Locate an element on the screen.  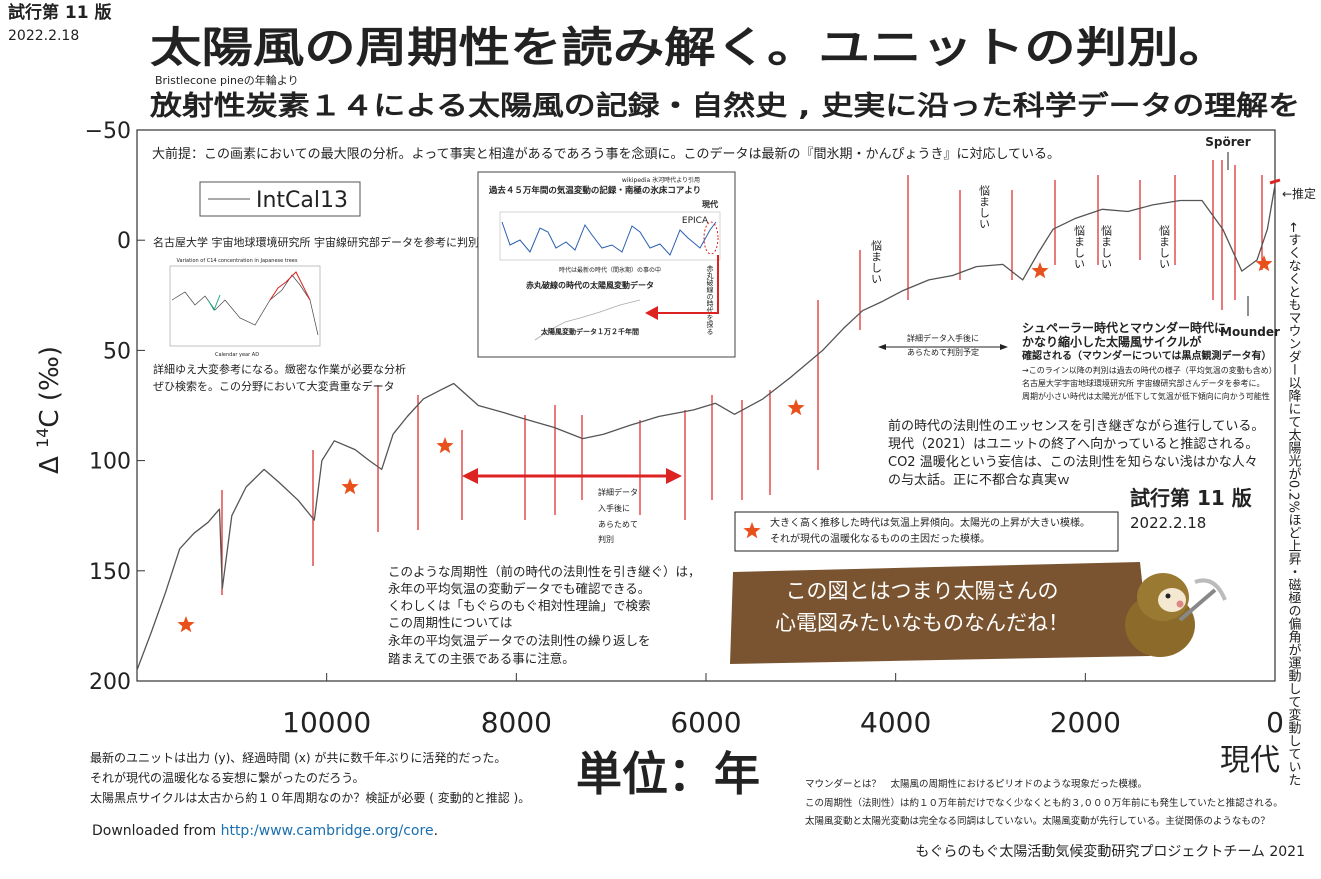
inset-red: 赤丸破線の時代の太陽風変動データ is located at coordinates (590, 285).